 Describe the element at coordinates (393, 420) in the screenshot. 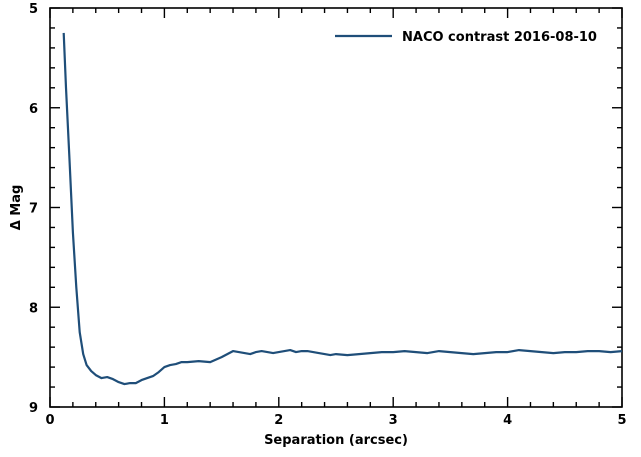

I see `x-tick-label: 3` at that location.